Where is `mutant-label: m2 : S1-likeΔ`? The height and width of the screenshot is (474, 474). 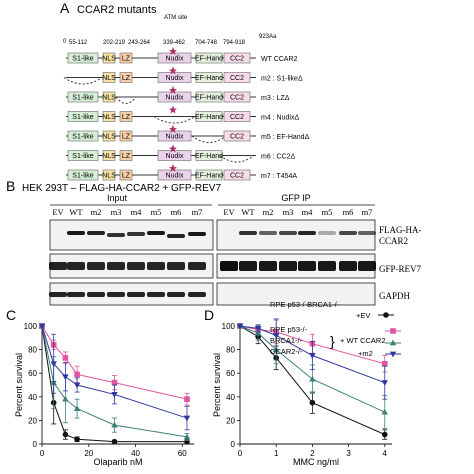
mutant-label: m2 : S1-likeΔ is located at coordinates (282, 79).